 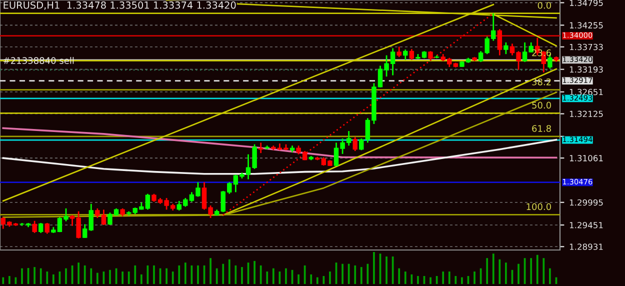 I want to click on y-tick-label: 1.31061, so click(x=586, y=158).